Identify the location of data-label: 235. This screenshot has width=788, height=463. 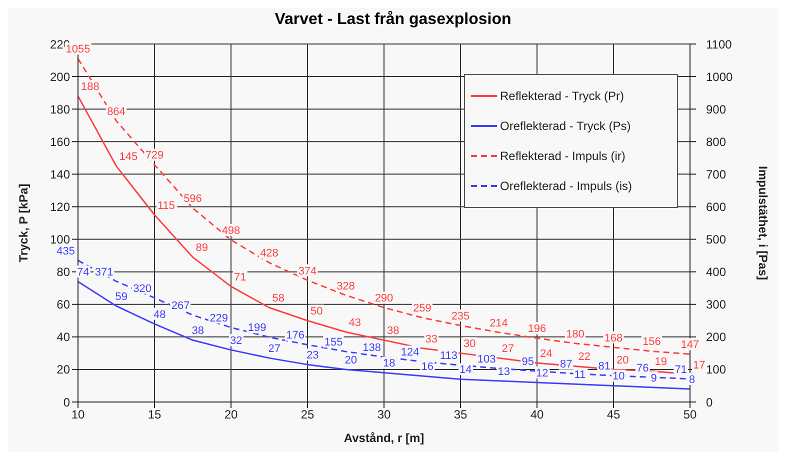
(460, 316).